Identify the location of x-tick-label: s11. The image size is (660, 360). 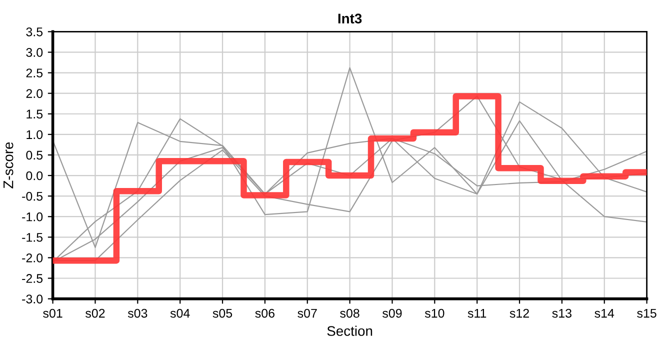
(477, 313).